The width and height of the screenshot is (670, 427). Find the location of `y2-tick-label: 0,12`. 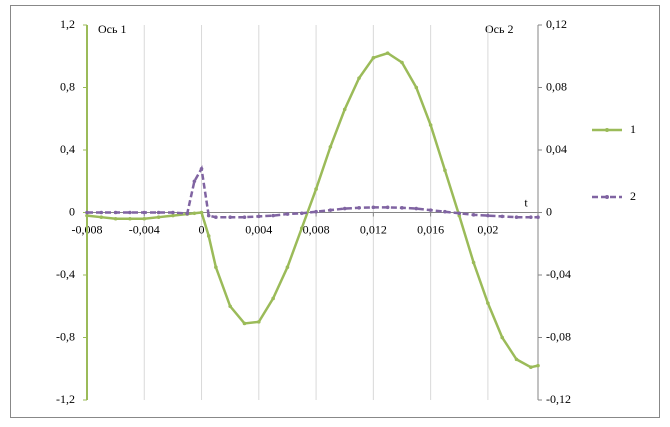

y2-tick-label: 0,12 is located at coordinates (556, 24).